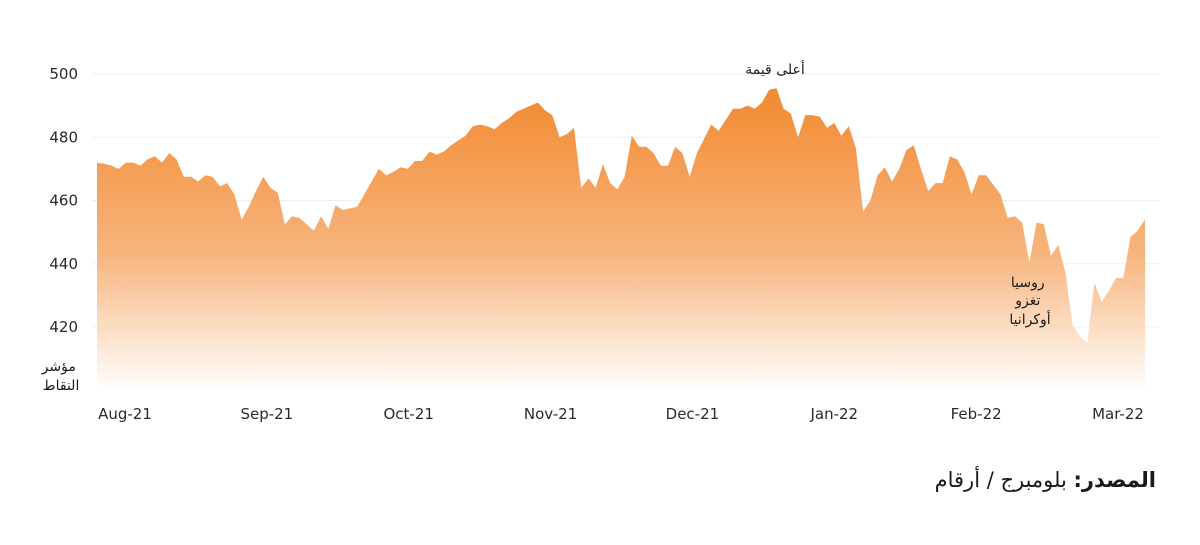 The image size is (1200, 545). What do you see at coordinates (550, 414) in the screenshot?
I see `x-tick-label-Nov-21: Nov-21` at bounding box center [550, 414].